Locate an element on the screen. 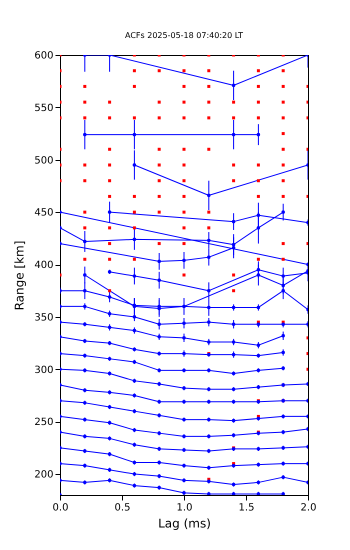 Image resolution: width=350 pixels, height=550 pixels. y-axis-title: Range [km] is located at coordinates (19, 275).